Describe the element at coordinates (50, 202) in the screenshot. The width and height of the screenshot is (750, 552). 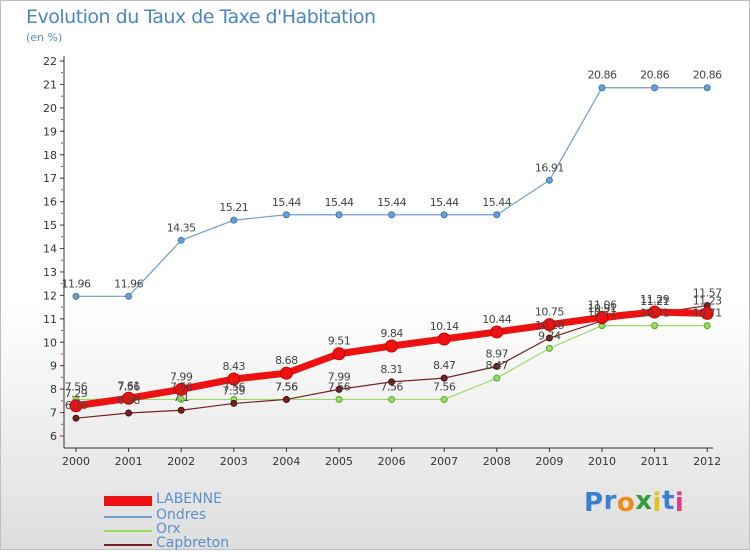
I see `y-tick-label: 16` at that location.